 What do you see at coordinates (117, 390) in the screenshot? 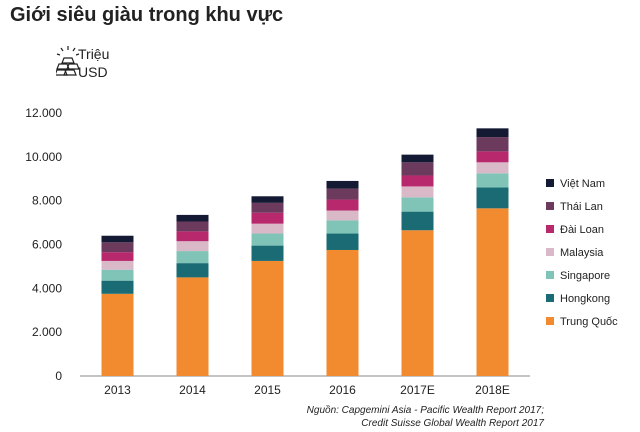
I see `x-tick-label: 2013` at bounding box center [117, 390].